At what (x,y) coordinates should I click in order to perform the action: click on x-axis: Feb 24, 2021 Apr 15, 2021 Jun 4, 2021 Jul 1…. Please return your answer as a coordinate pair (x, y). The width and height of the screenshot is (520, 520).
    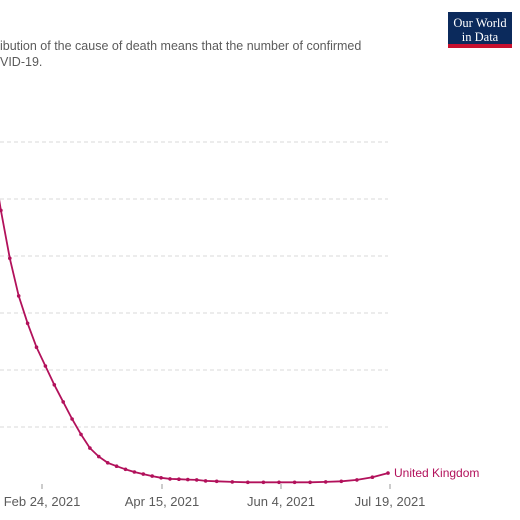
    Looking at the image, I should click on (215, 496).